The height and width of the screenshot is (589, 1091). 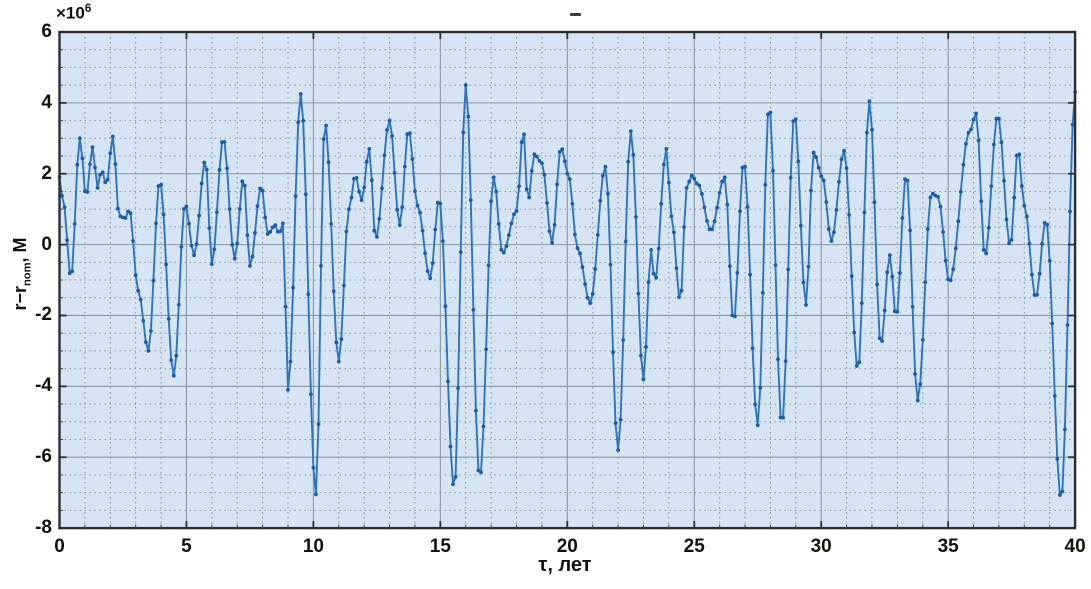 I want to click on y-tick-label: 0, so click(x=46, y=244).